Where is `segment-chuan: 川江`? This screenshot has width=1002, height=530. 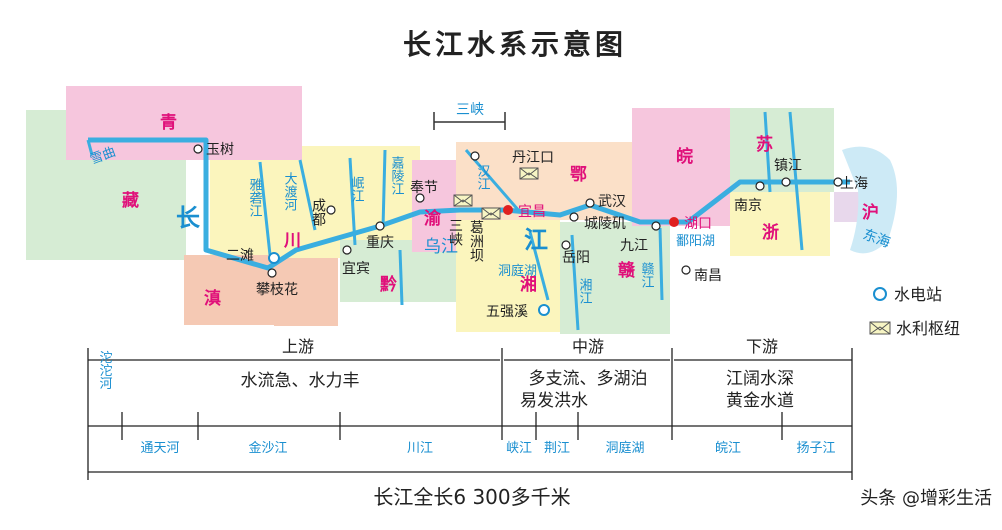
segment-chuan: 川江 is located at coordinates (420, 448).